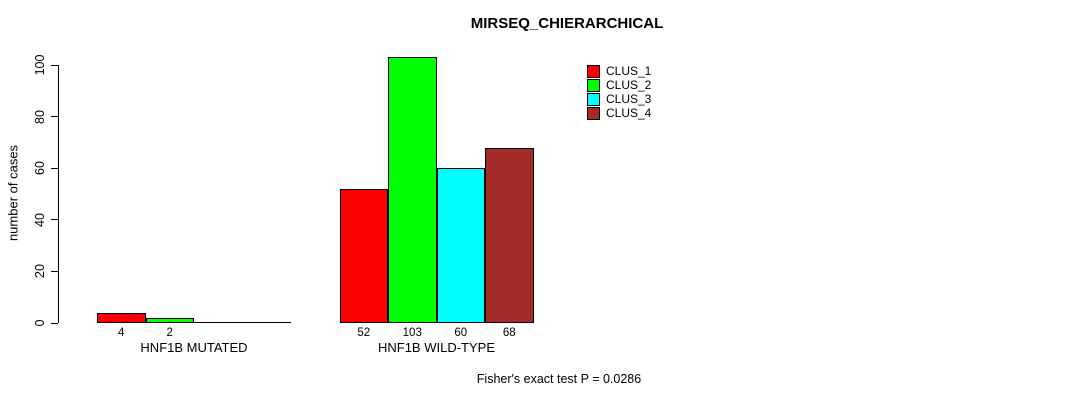 This screenshot has height=400, width=1090. Describe the element at coordinates (121, 332) in the screenshot. I see `bar-value-label: 4` at that location.